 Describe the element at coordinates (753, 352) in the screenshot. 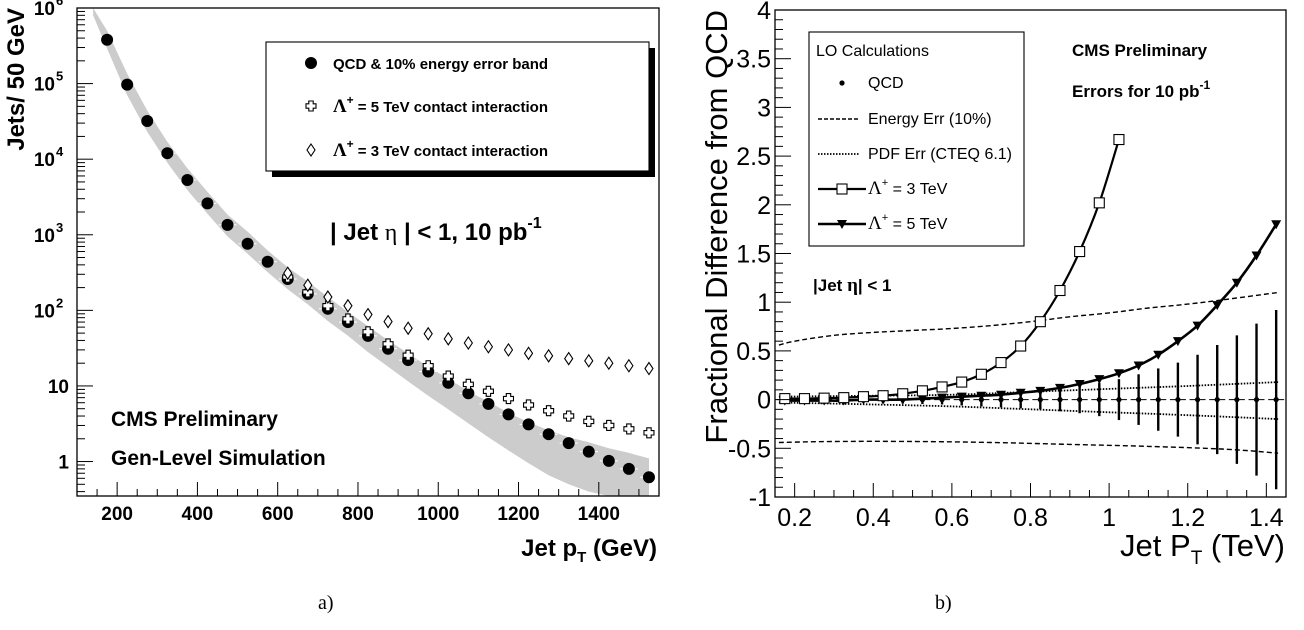

I see `y-tick-label: 0.5` at that location.